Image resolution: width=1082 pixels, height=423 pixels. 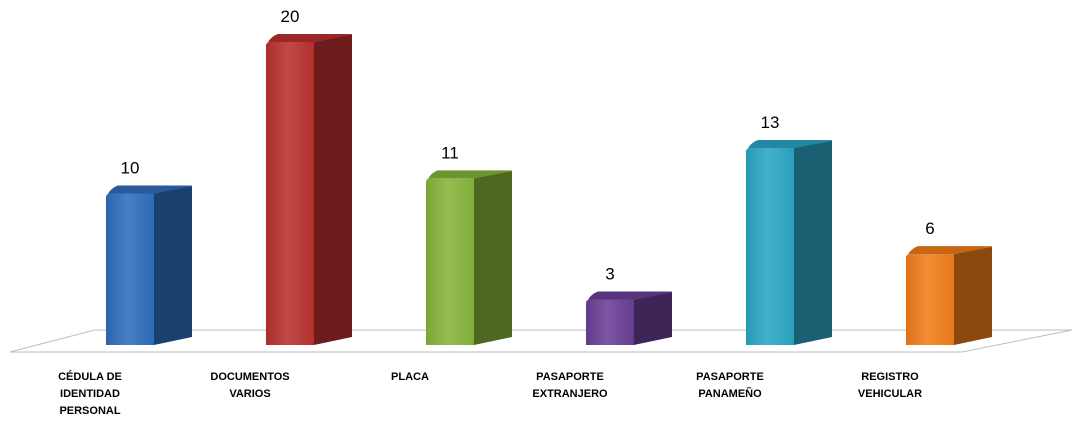 What do you see at coordinates (249, 394) in the screenshot?
I see `category-label-line: VARIOS` at bounding box center [249, 394].